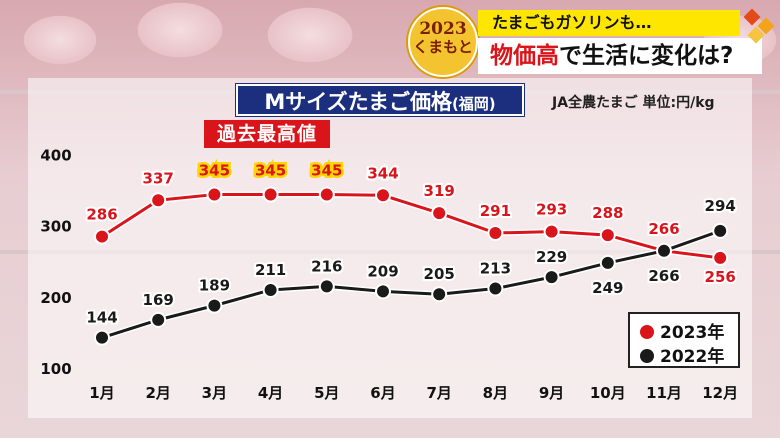 The width and height of the screenshot is (780, 438). Describe the element at coordinates (495, 393) in the screenshot. I see `x-tick-label: 8月` at that location.